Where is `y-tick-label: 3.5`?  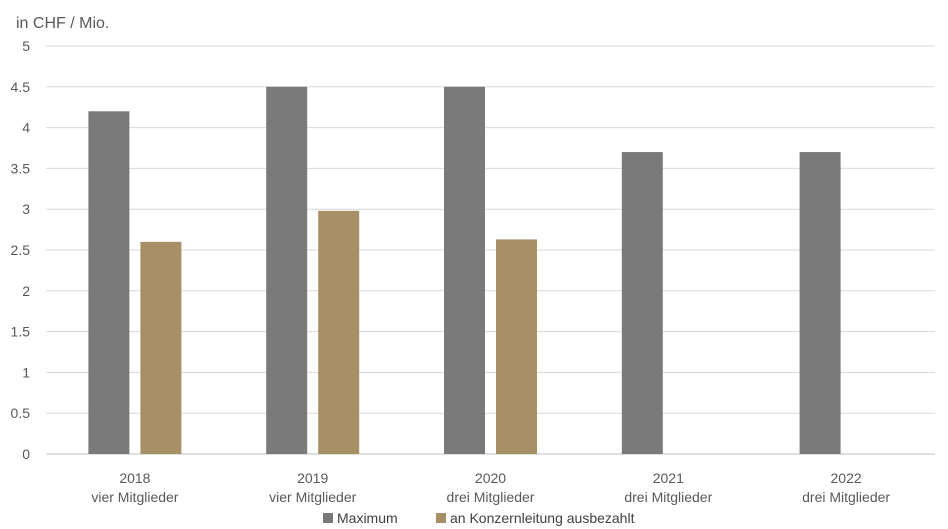
y-tick-label: 3.5 is located at coordinates (21, 168).